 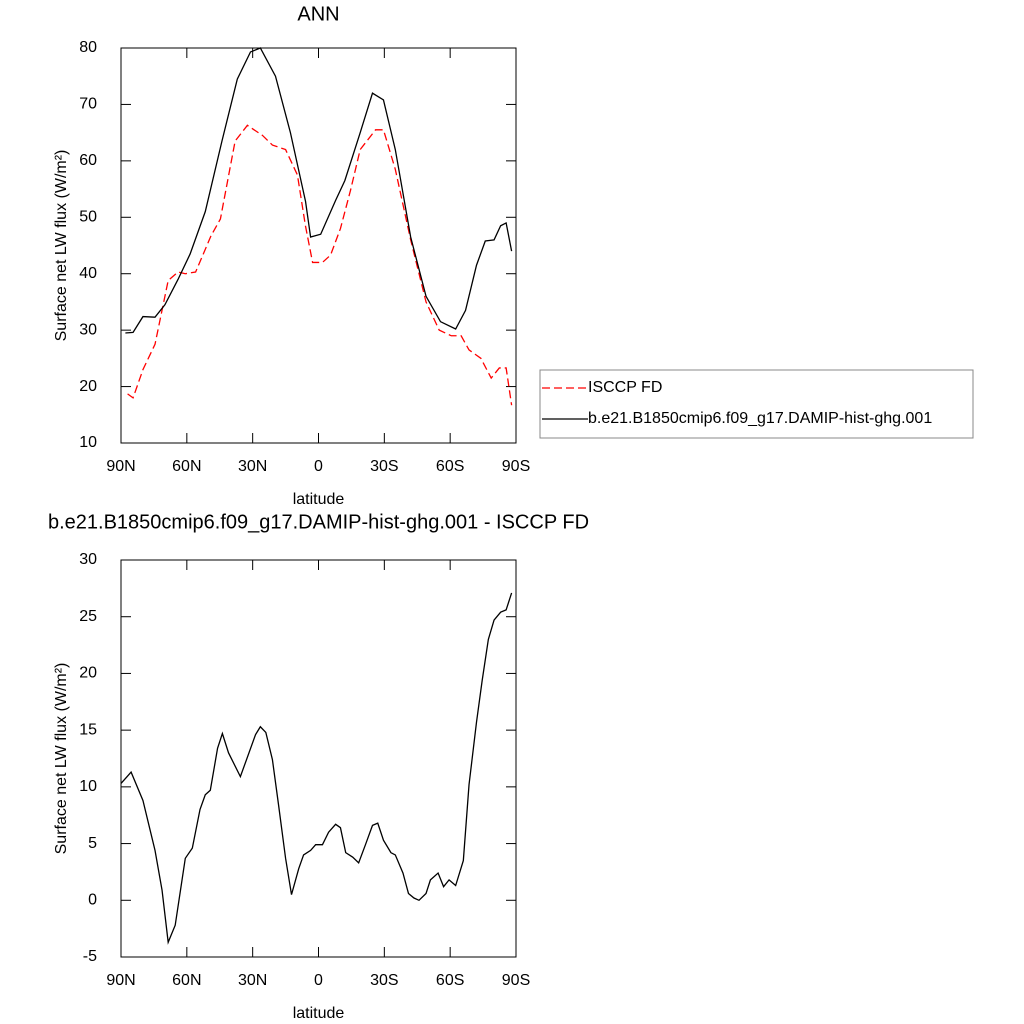 What do you see at coordinates (316, 768) in the screenshot?
I see `difference-line` at bounding box center [316, 768].